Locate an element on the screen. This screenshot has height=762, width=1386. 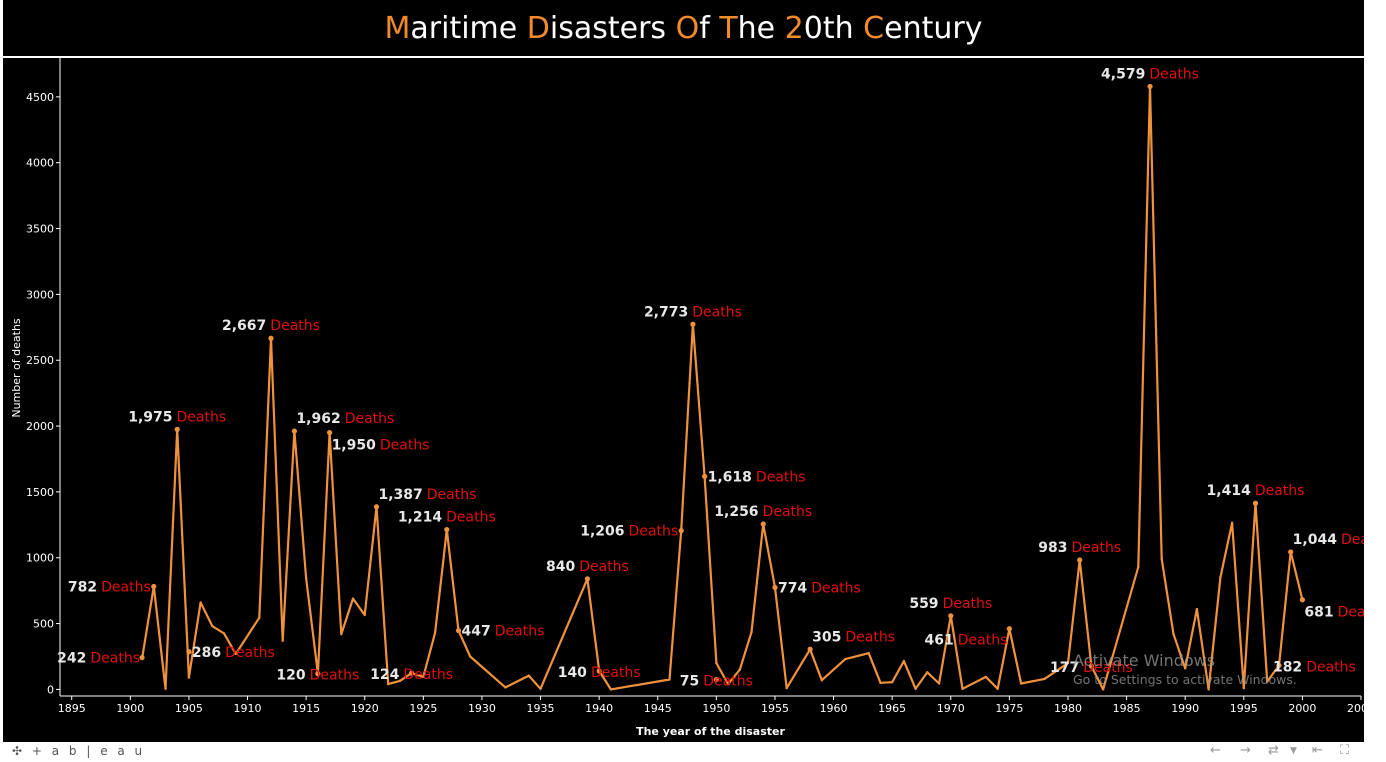
x-tick-label: 1995 is located at coordinates (1244, 708).